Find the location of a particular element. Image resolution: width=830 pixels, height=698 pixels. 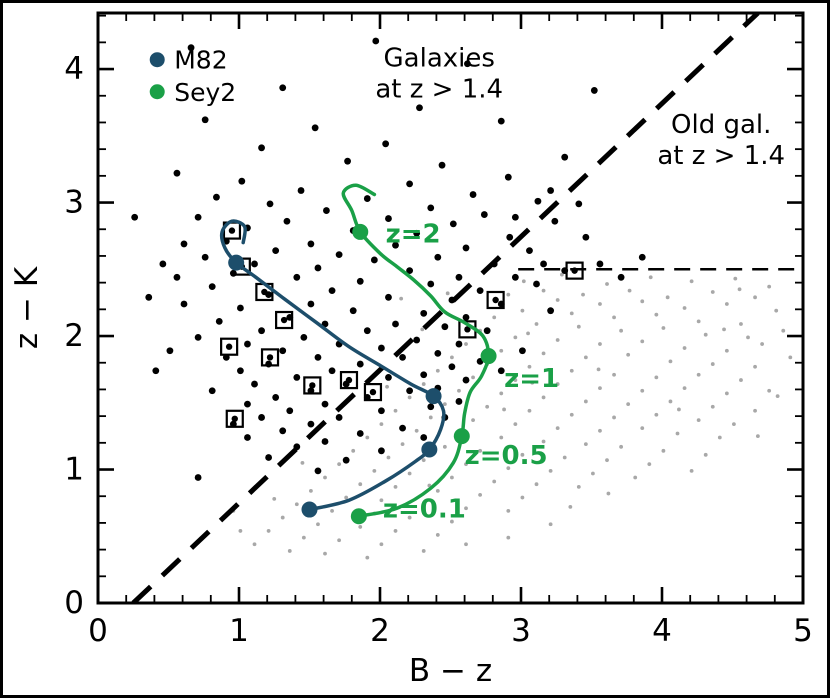

y-axis-title: z − K is located at coordinates (27, 307).